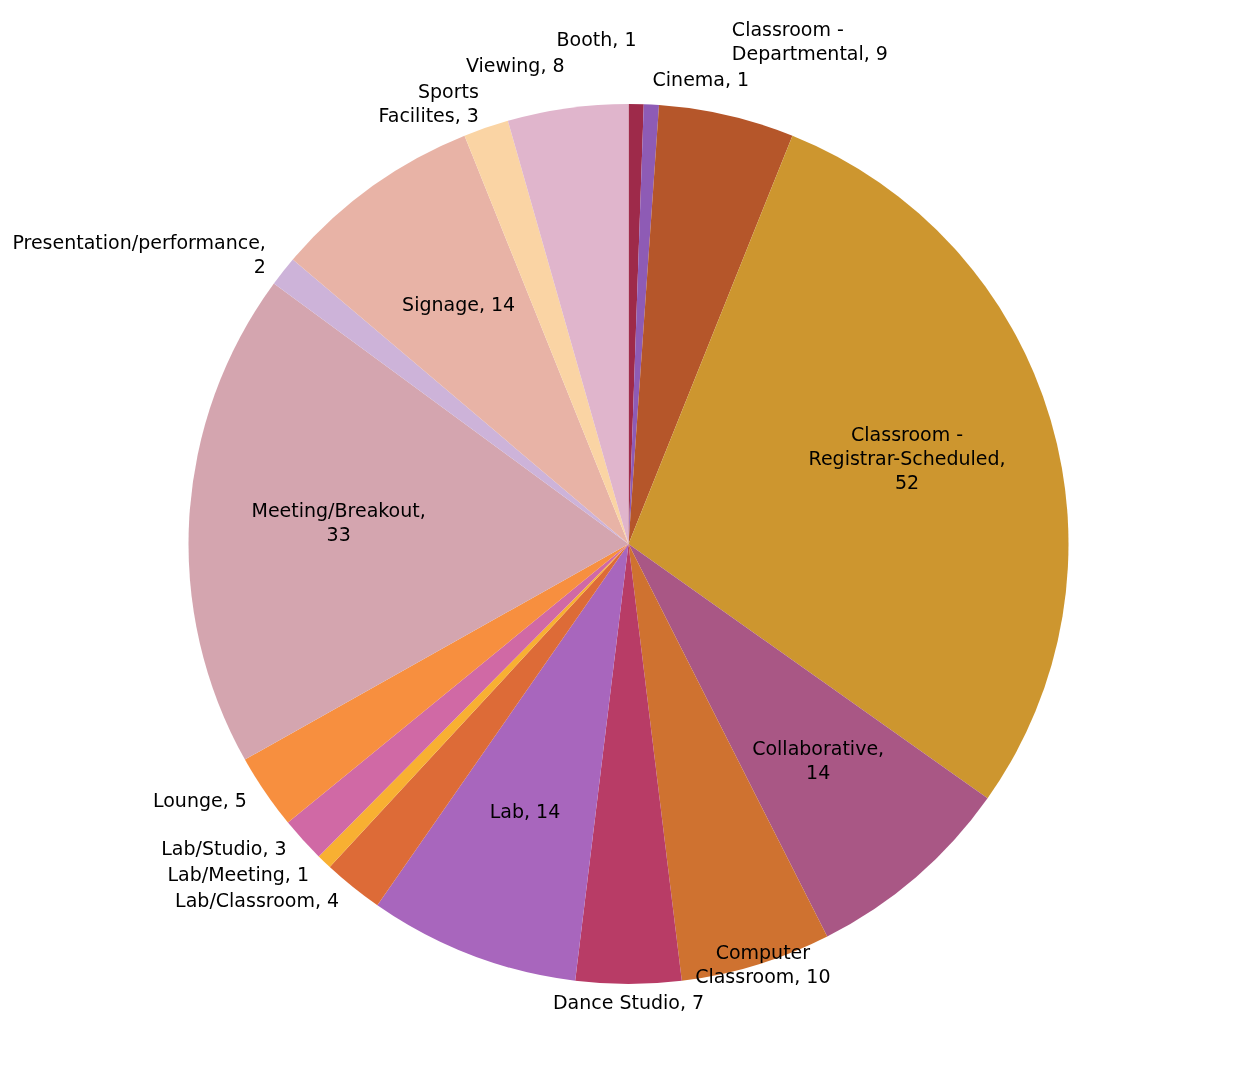 This screenshot has height=1088, width=1257. What do you see at coordinates (907, 457) in the screenshot?
I see `slice-label: Classroom - Registrar-Scheduled, 52` at bounding box center [907, 457].